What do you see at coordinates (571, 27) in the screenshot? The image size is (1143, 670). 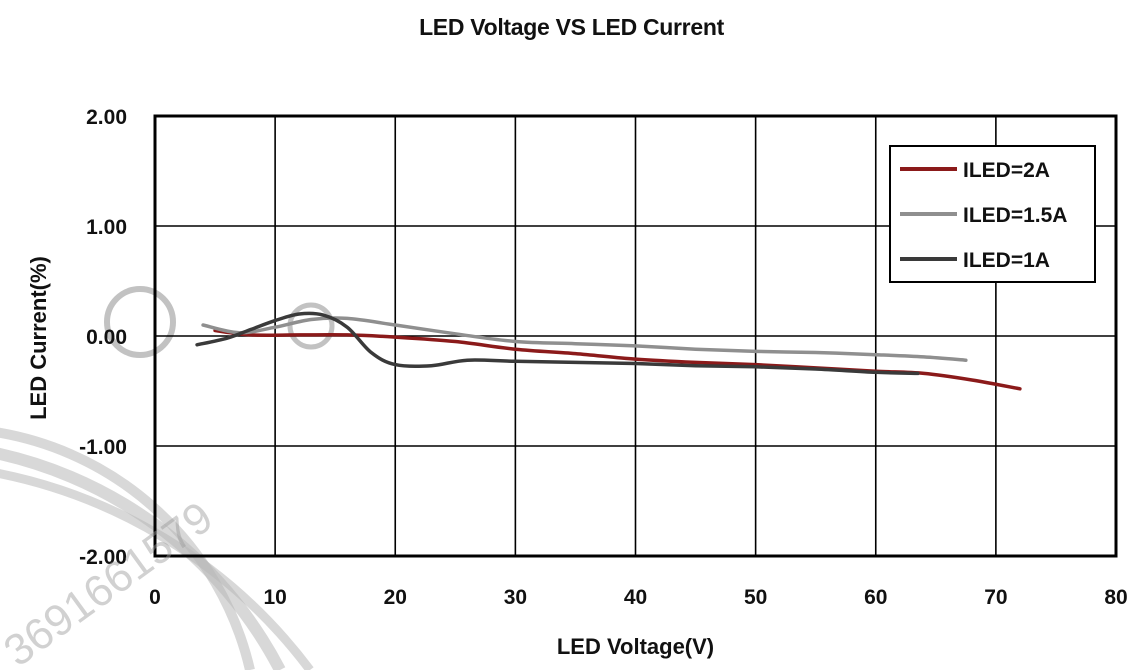 I see `chart-title: LED Voltage VS LED Current` at bounding box center [571, 27].